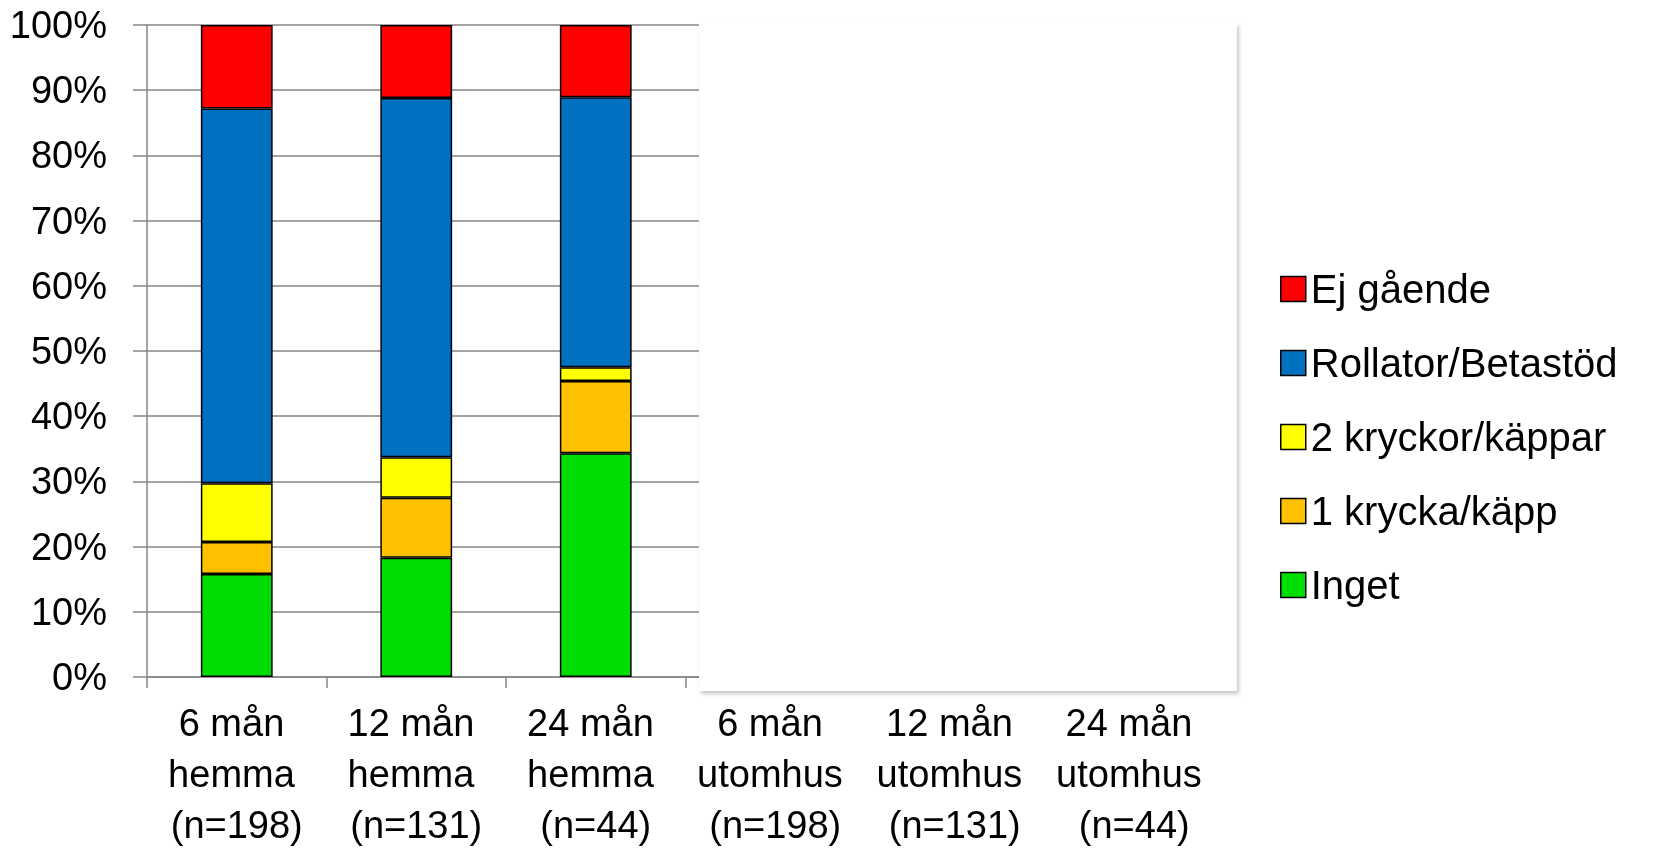 The width and height of the screenshot is (1672, 859). Describe the element at coordinates (1134, 773) in the screenshot. I see `x-tick-label: 24 mån utomhus (n=44)` at that location.